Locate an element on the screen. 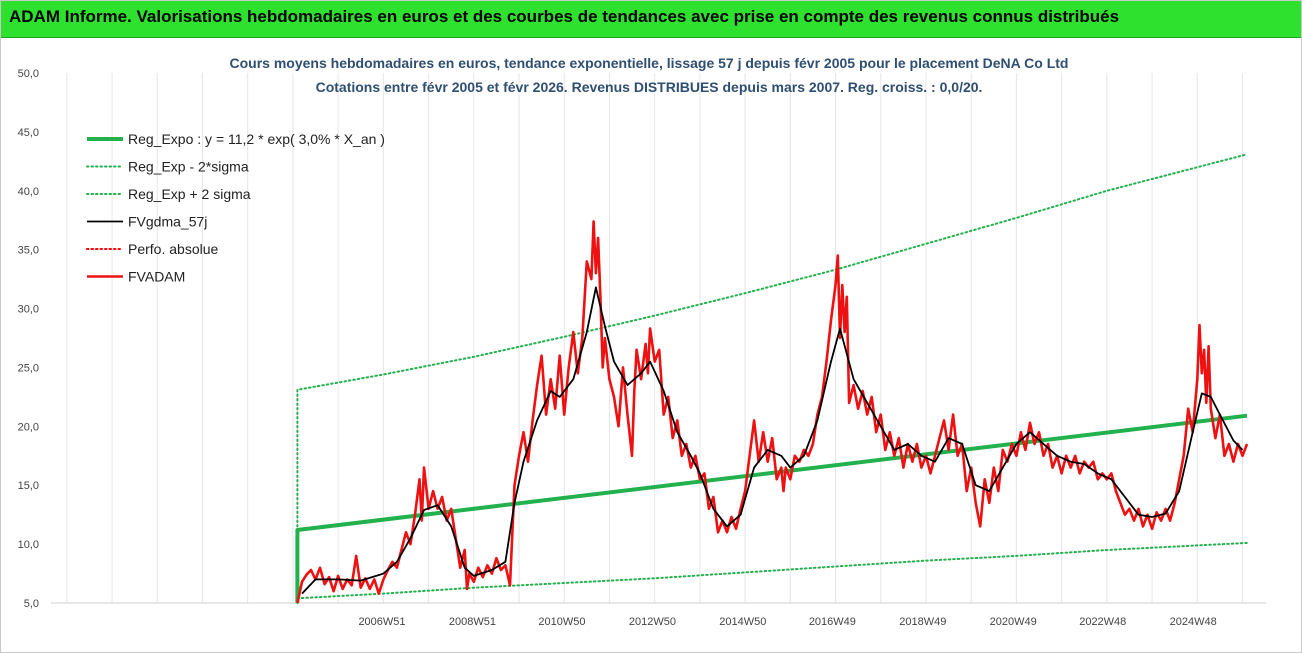  y-tick-label: 25,0 is located at coordinates (28, 368).